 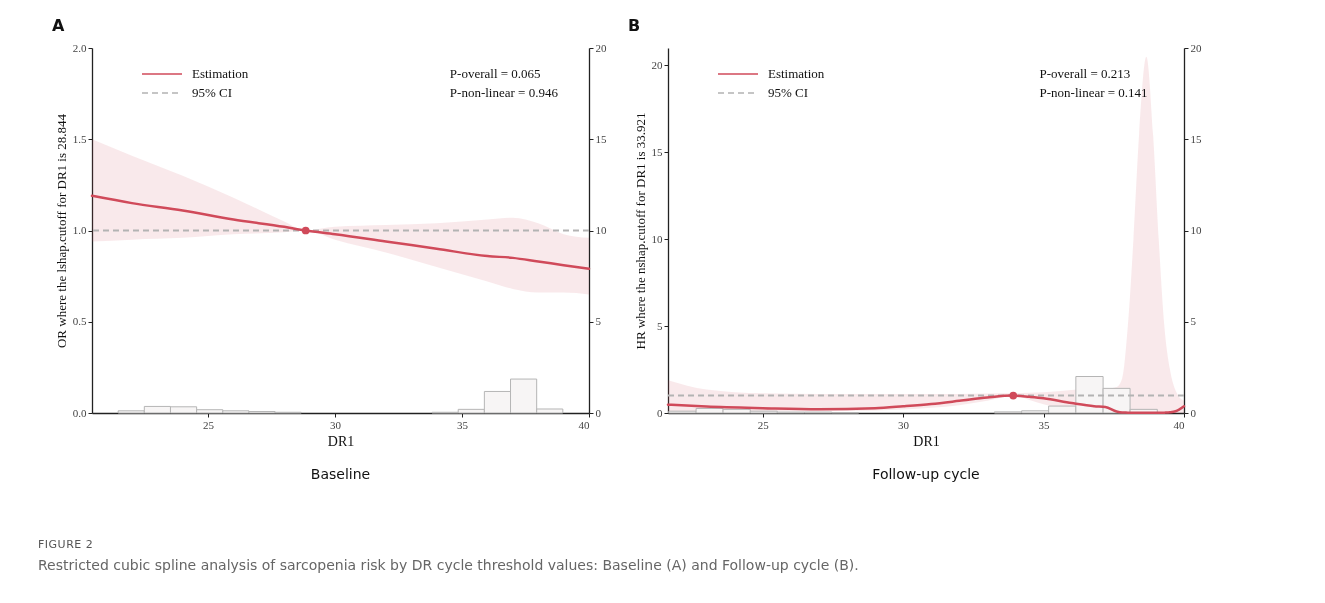 I want to click on y-tick-label: 10, so click(x=657, y=238).